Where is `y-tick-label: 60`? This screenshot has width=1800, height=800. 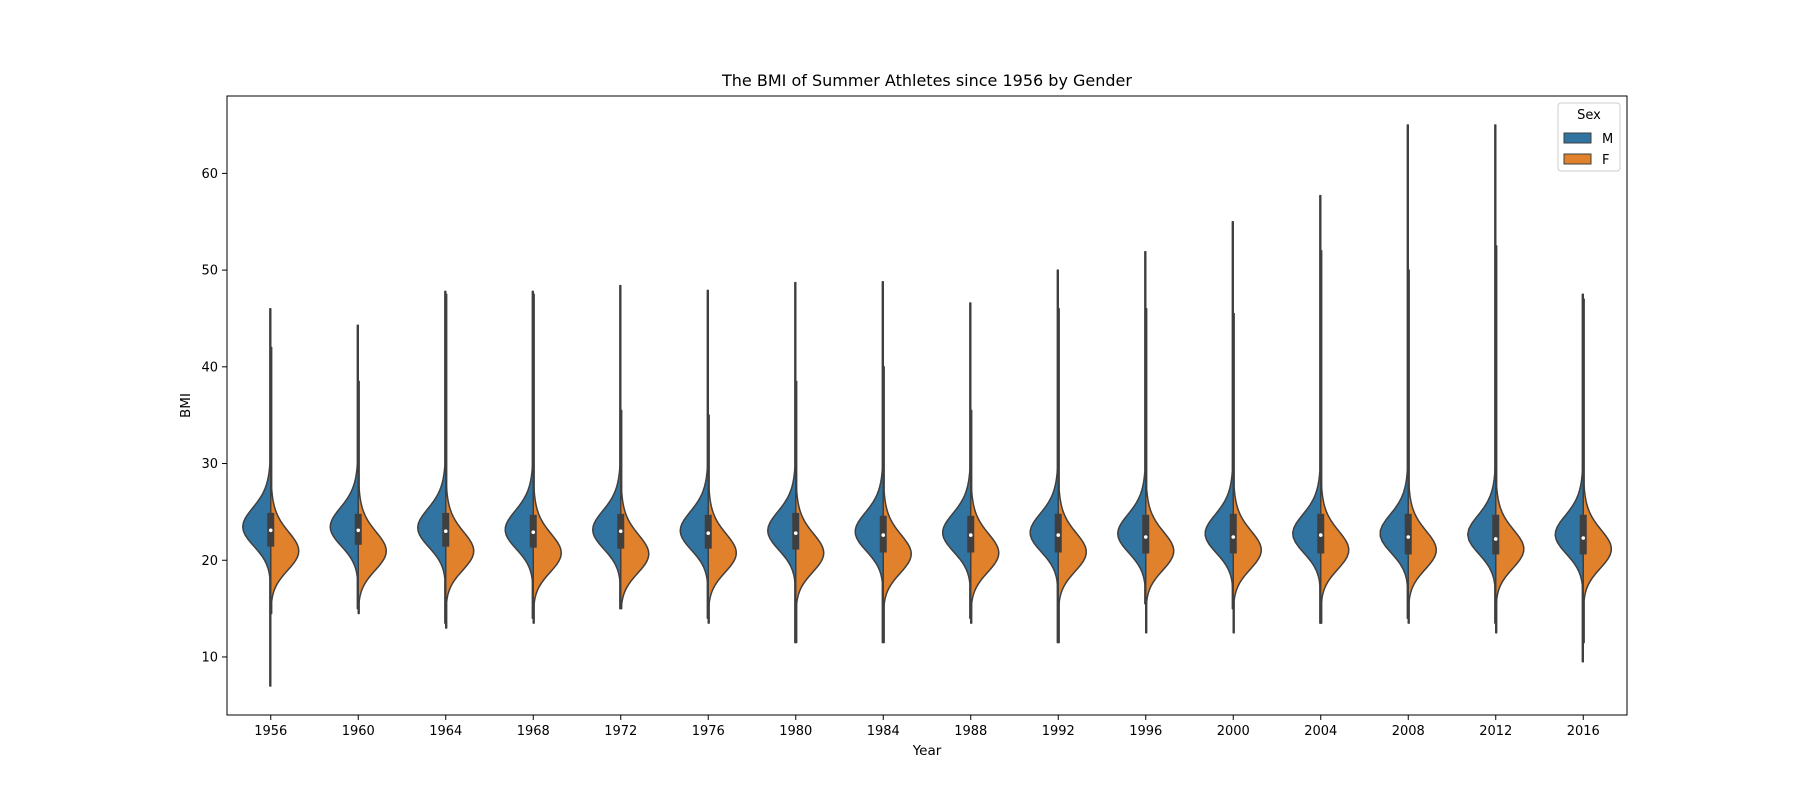 y-tick-label: 60 is located at coordinates (209, 174).